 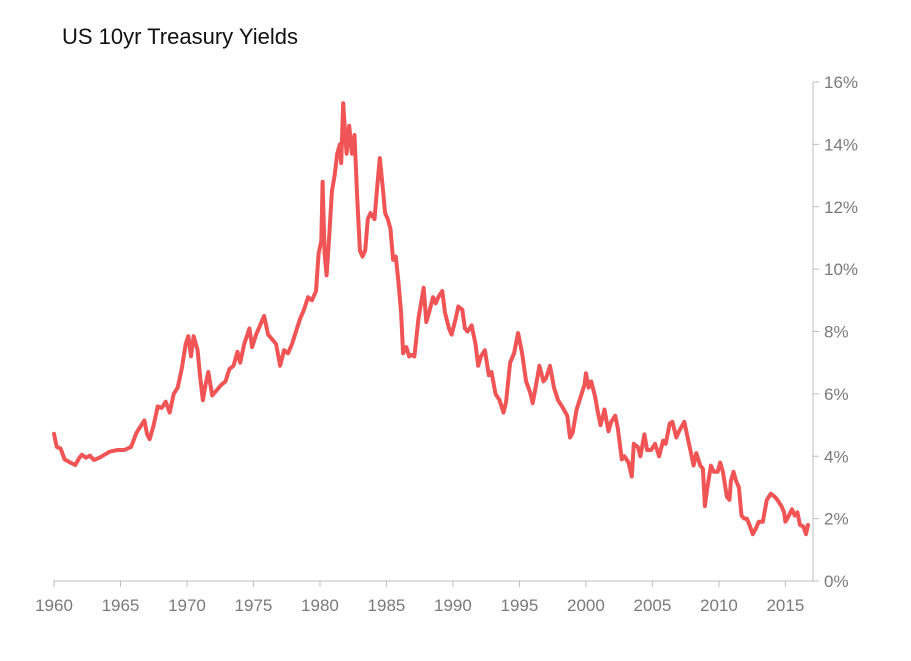 I want to click on y-tick-label: 10%, so click(x=841, y=269).